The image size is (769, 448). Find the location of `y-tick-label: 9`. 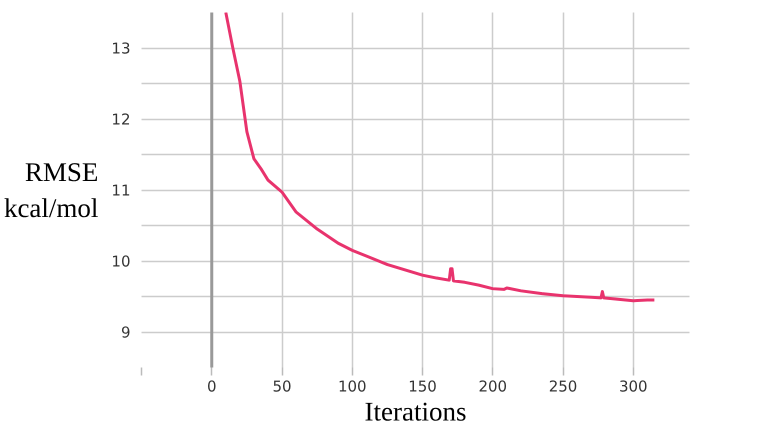

y-tick-label: 9 is located at coordinates (125, 333).